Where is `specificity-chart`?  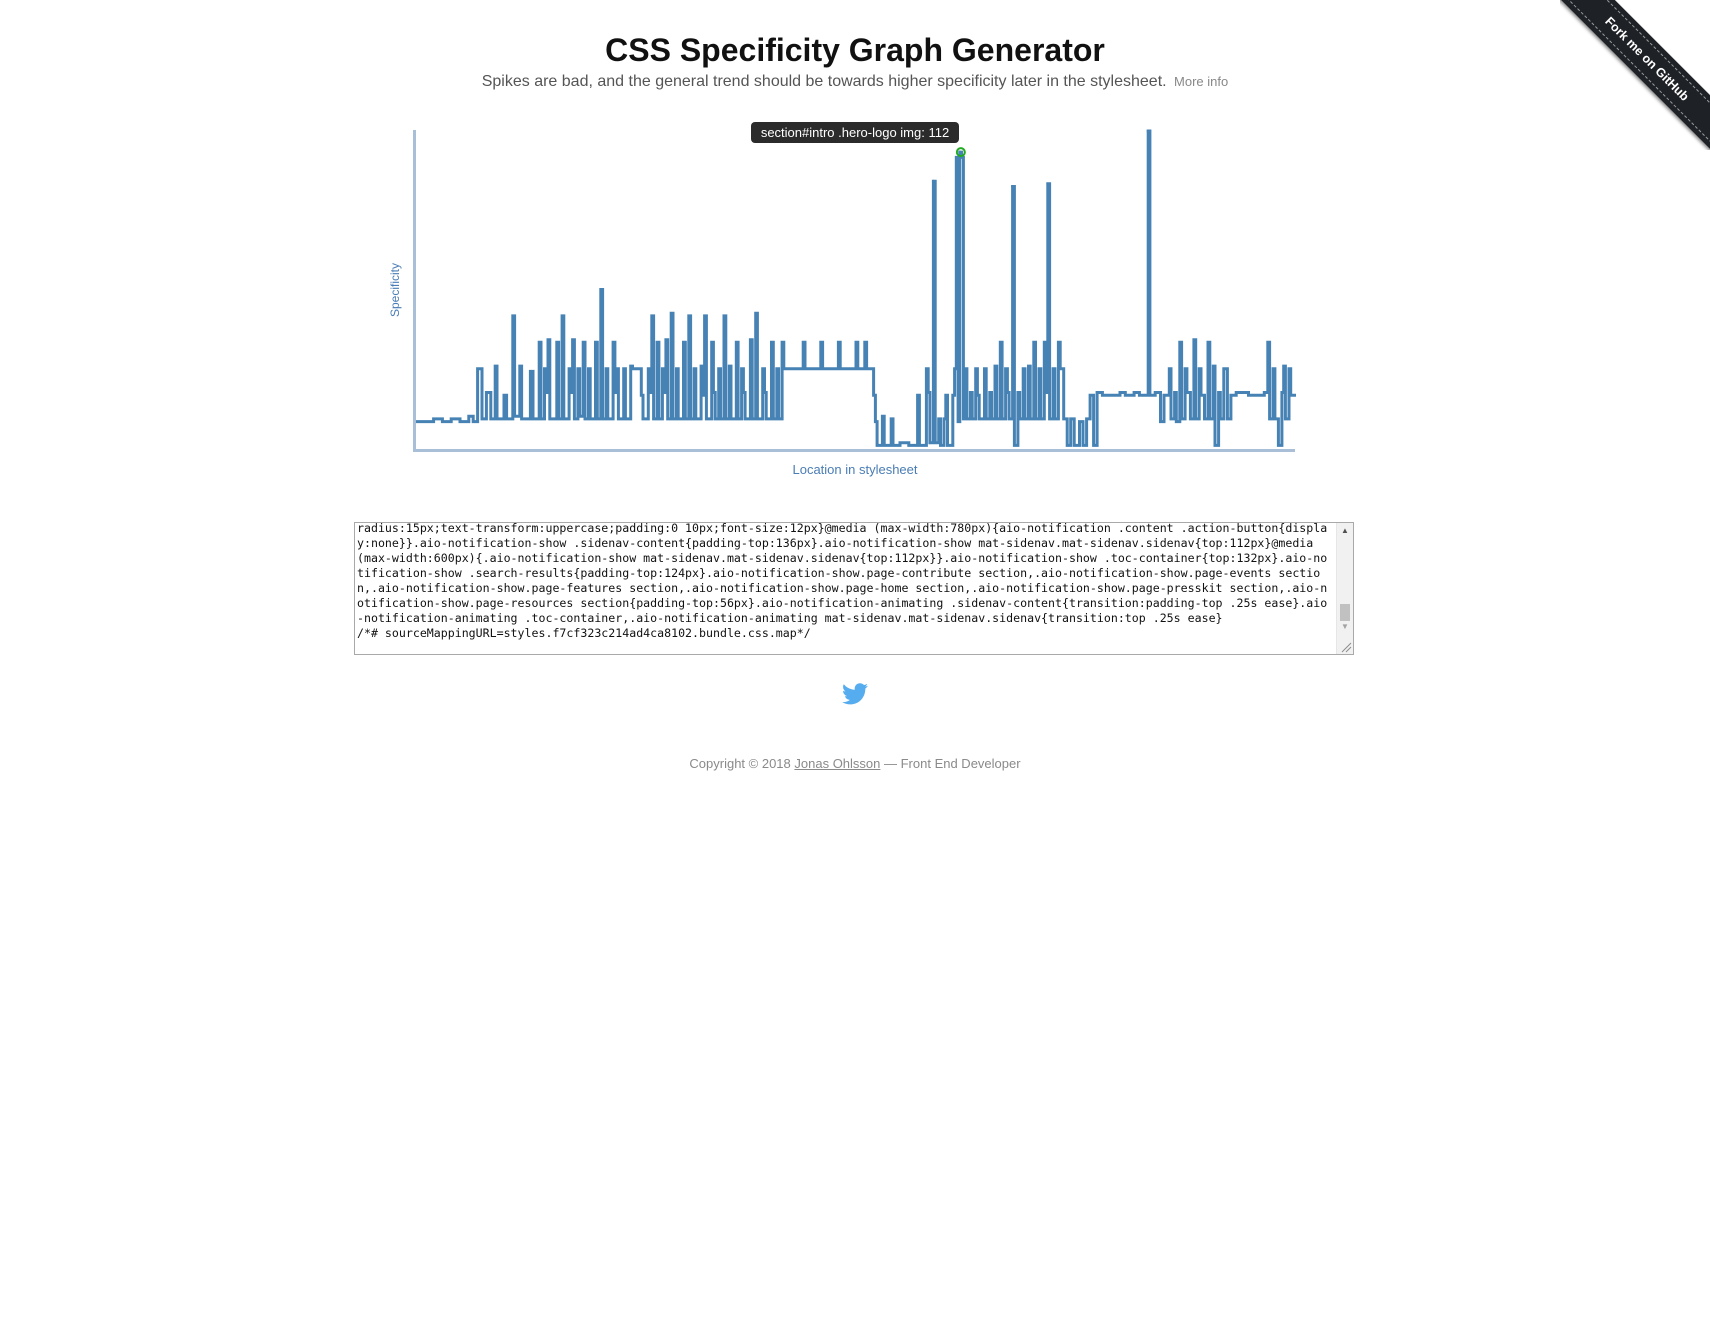 specificity-chart is located at coordinates (854, 290).